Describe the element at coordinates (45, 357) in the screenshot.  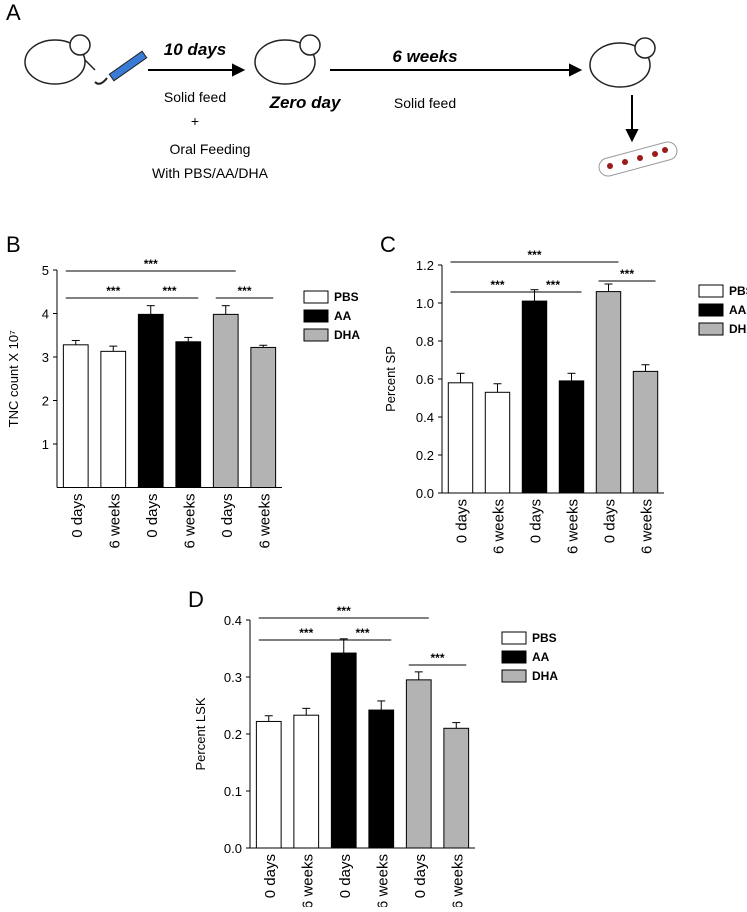
I see `y-tick-label: 3` at that location.